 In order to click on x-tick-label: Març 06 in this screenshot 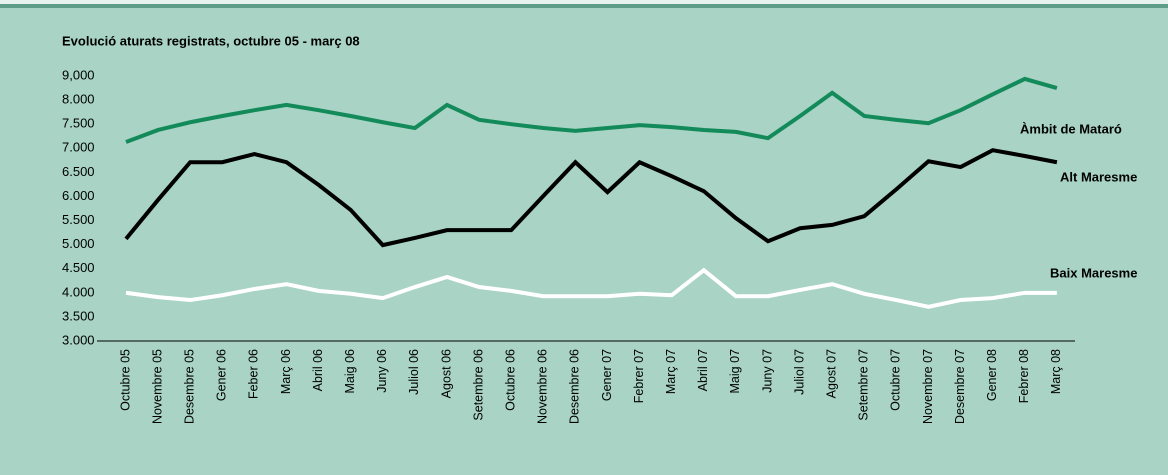, I will do `click(286, 371)`.